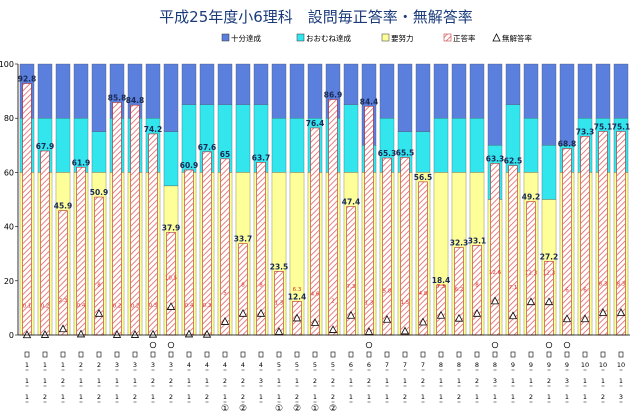 The height and width of the screenshot is (420, 632). What do you see at coordinates (585, 131) in the screenshot?
I see `label-correct-rate: 73.3` at bounding box center [585, 131].